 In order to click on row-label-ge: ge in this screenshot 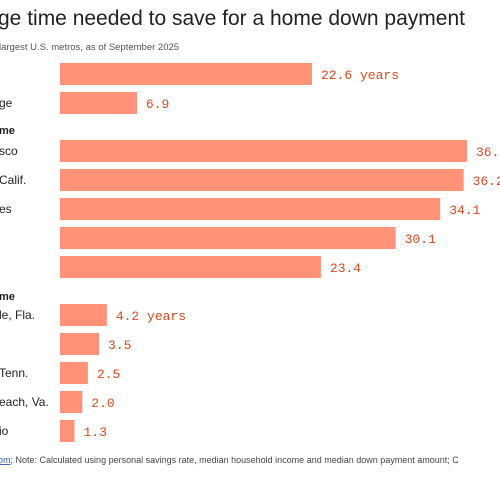, I will do `click(6, 103)`.